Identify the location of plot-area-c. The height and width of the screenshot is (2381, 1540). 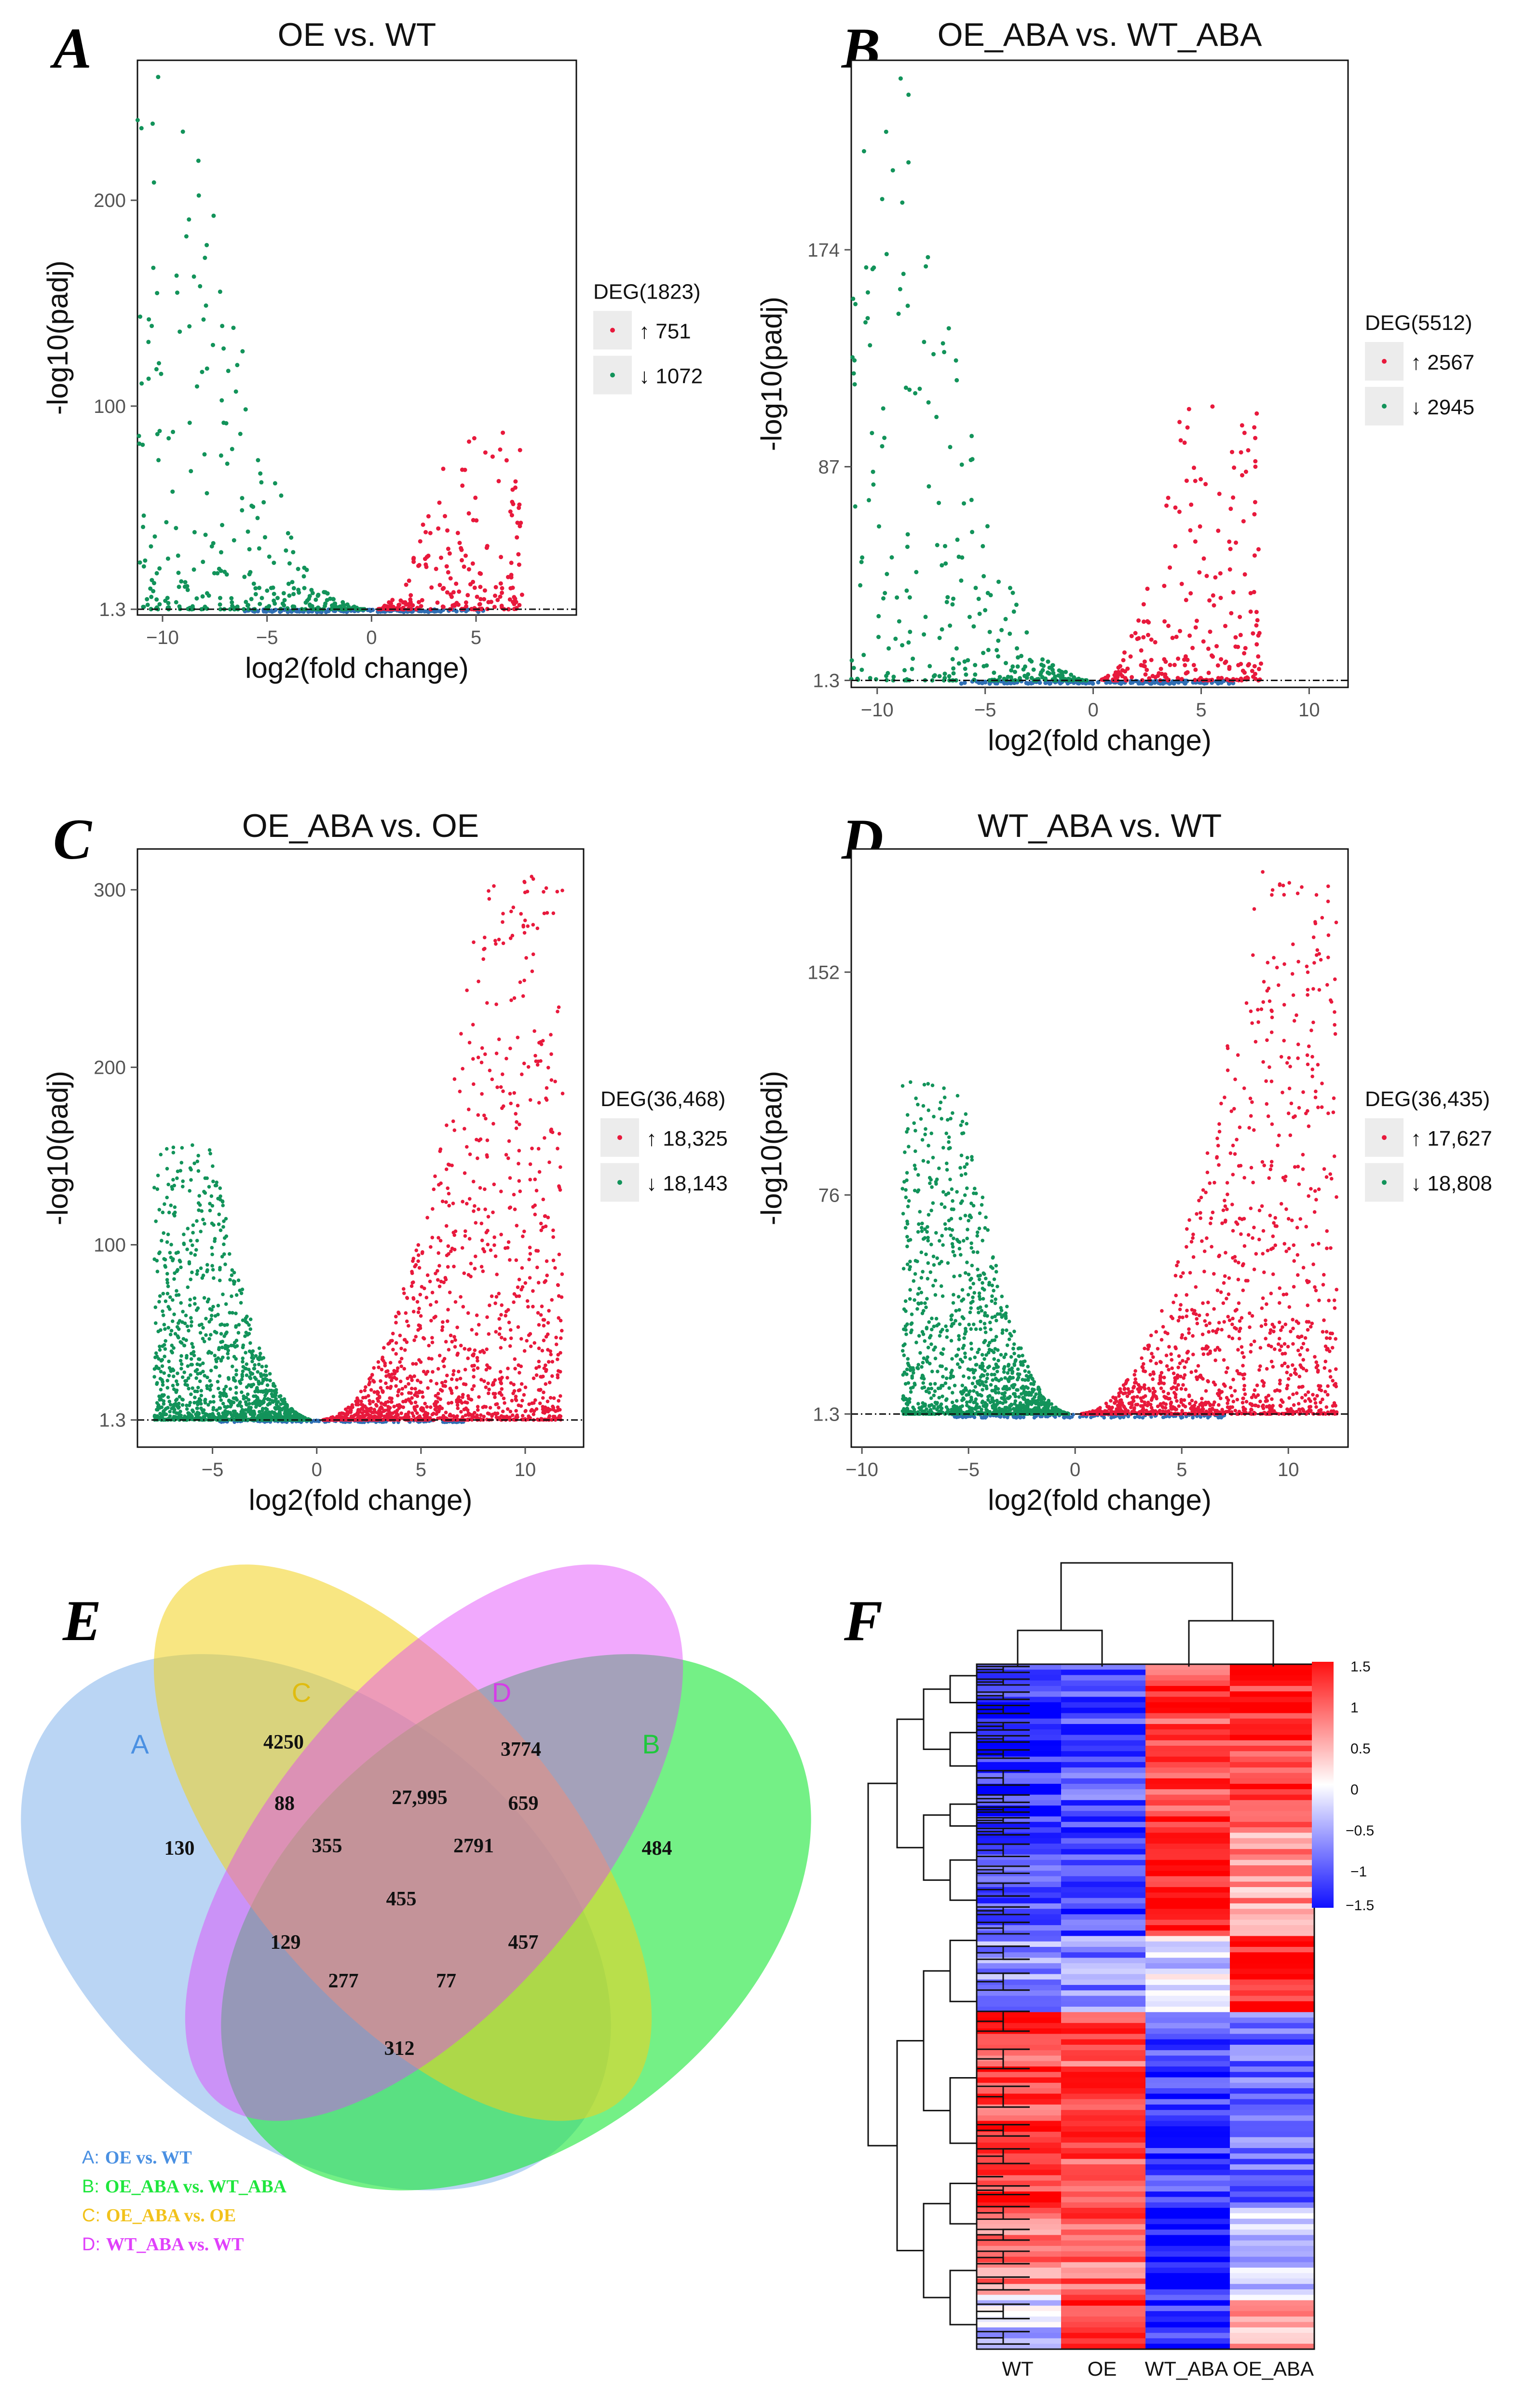
(360, 1148).